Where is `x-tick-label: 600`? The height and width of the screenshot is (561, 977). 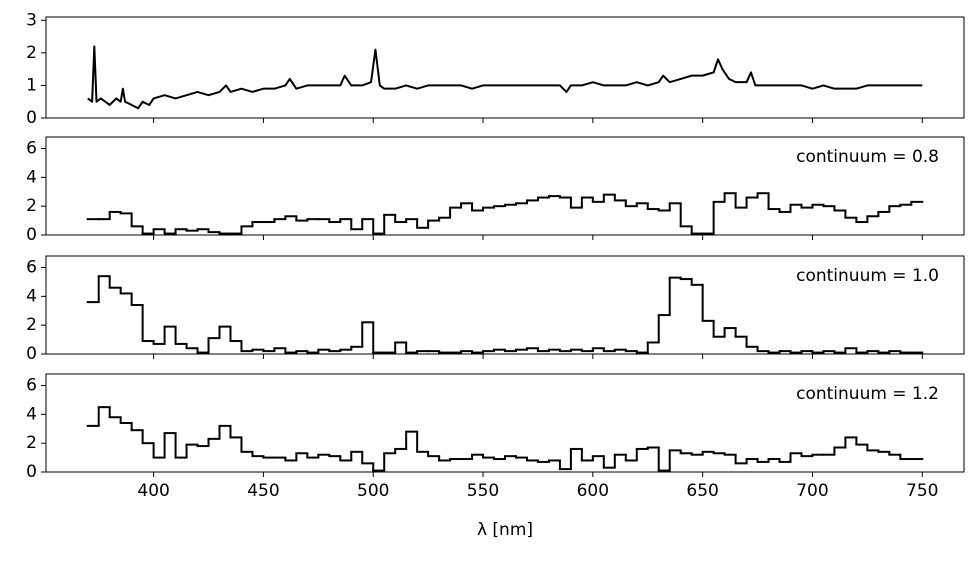
x-tick-label: 600 is located at coordinates (593, 491).